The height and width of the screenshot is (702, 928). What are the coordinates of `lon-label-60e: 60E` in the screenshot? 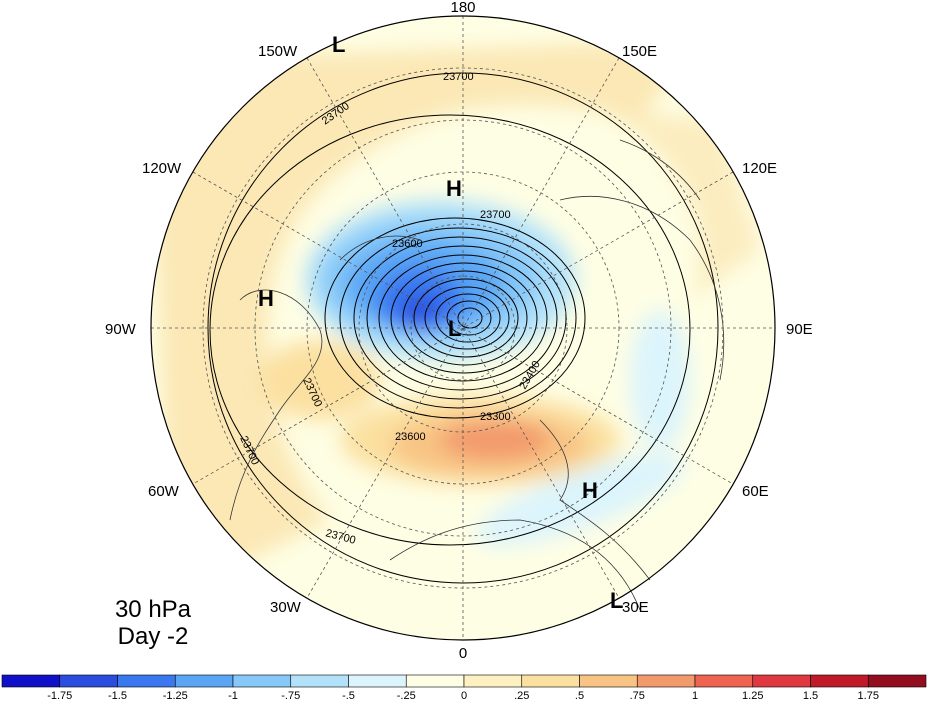 It's located at (755, 491).